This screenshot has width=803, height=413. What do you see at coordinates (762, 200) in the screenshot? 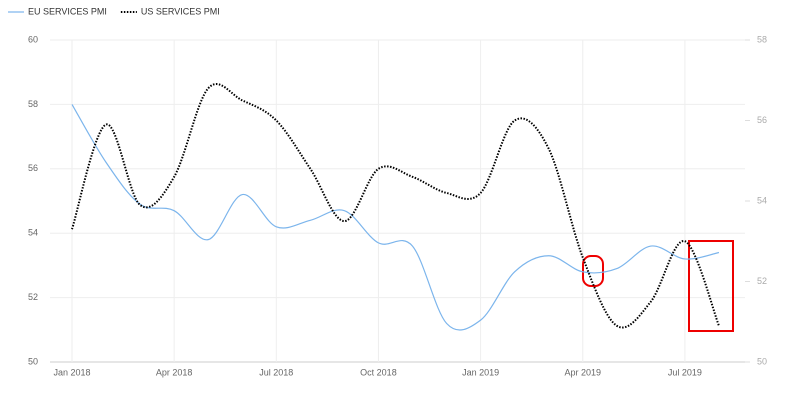
I see `y2-tick-label: 54` at bounding box center [762, 200].